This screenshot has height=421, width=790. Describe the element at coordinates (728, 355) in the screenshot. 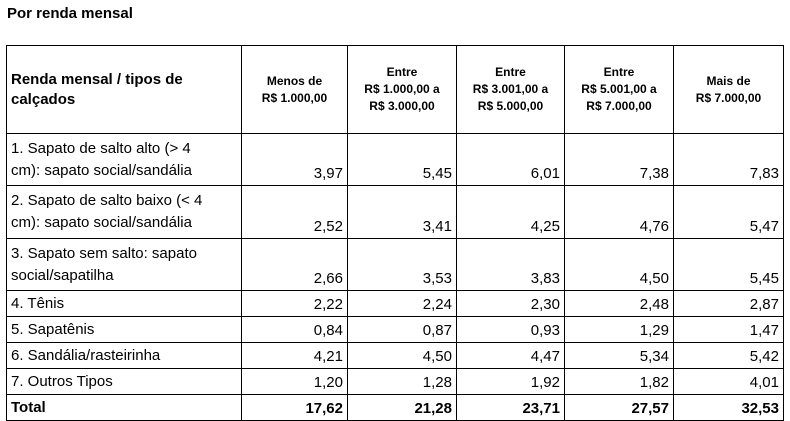

I see `table-cell: 5,42` at that location.